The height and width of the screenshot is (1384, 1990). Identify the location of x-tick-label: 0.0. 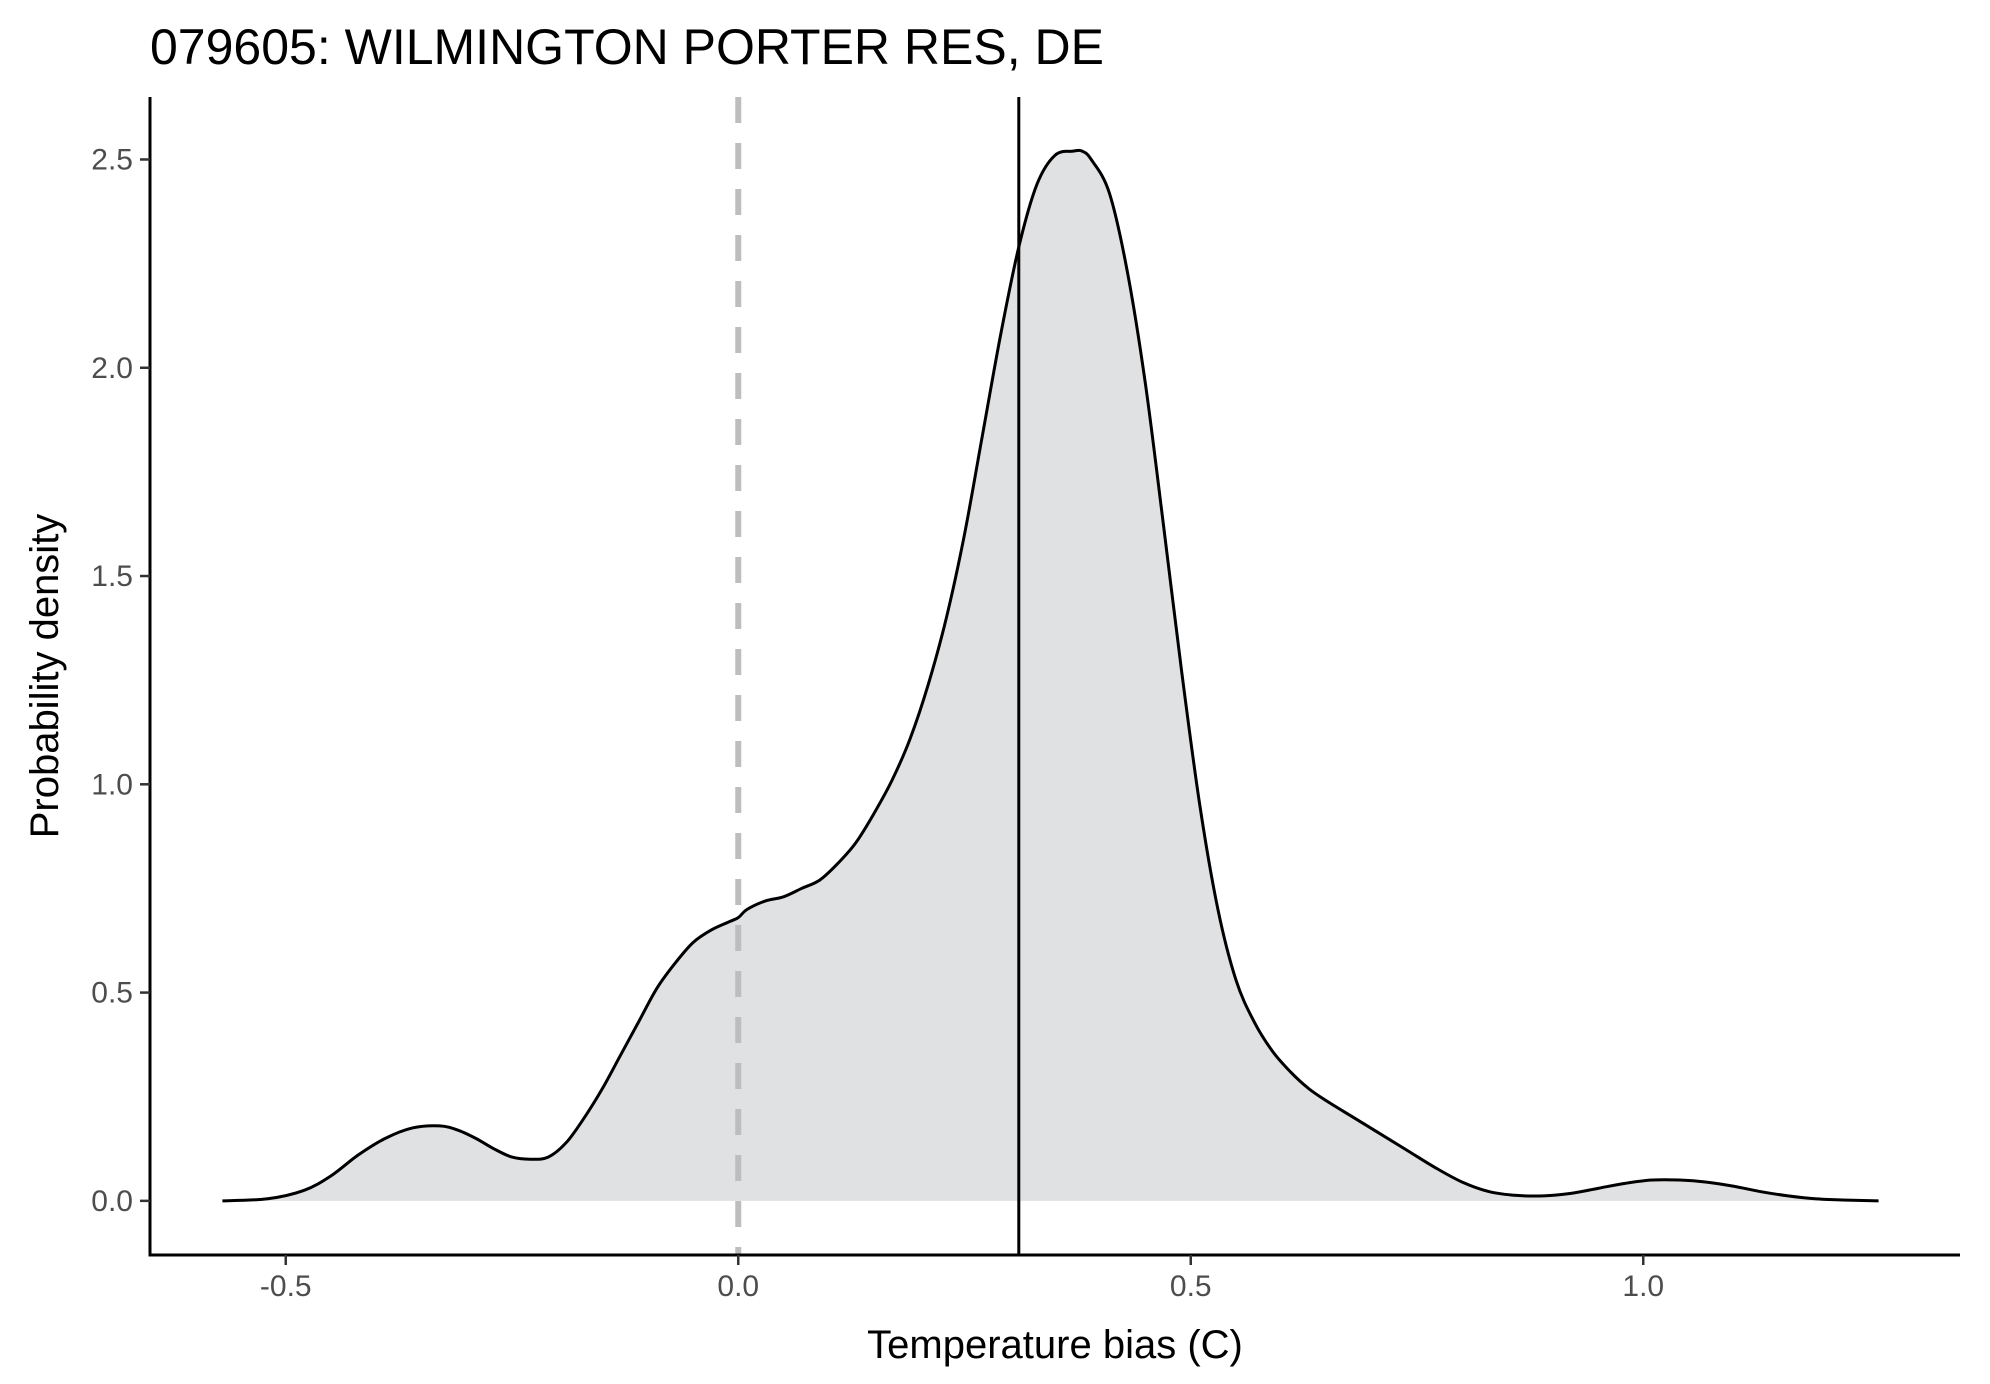
(738, 1286).